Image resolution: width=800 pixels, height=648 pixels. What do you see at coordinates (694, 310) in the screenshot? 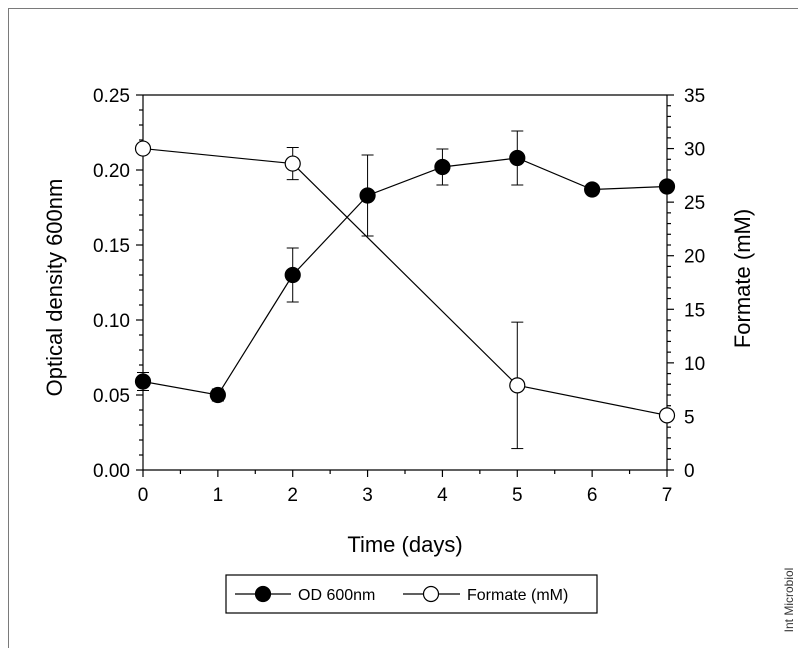
I see `y-right-tick-label: 15` at bounding box center [694, 310].